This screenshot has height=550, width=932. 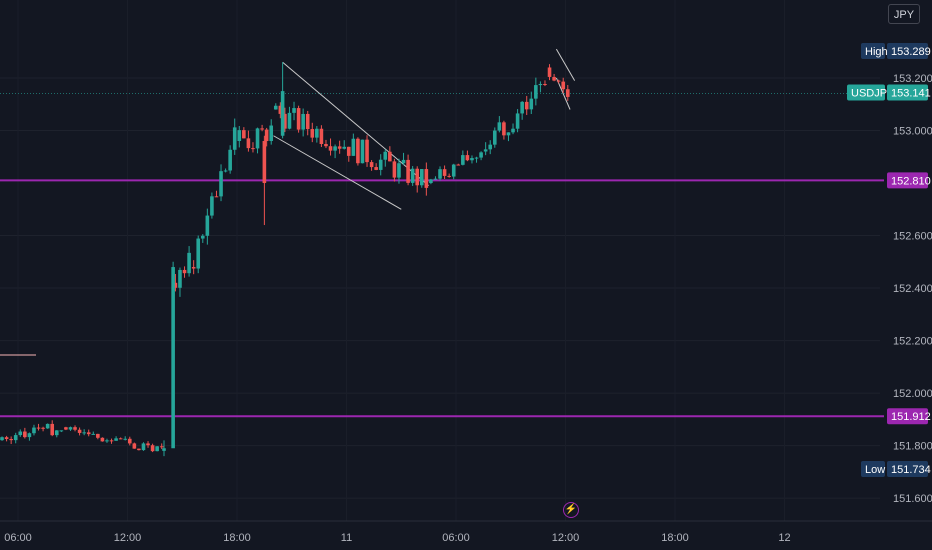 I want to click on symbol-tag-bg, so click(x=866, y=92).